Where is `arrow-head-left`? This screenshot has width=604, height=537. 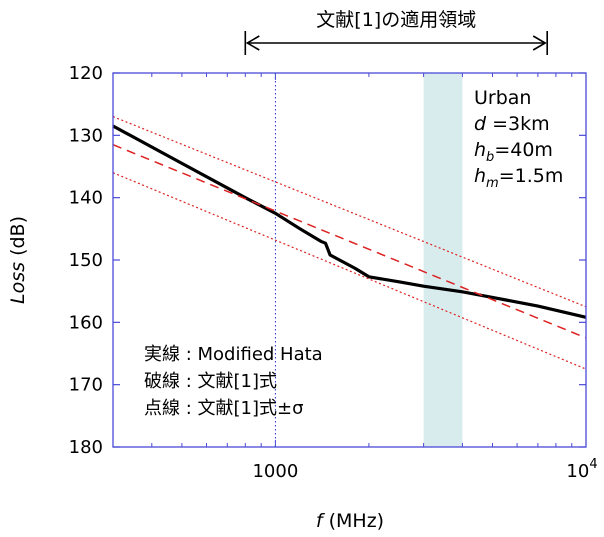 arrow-head-left is located at coordinates (252, 43).